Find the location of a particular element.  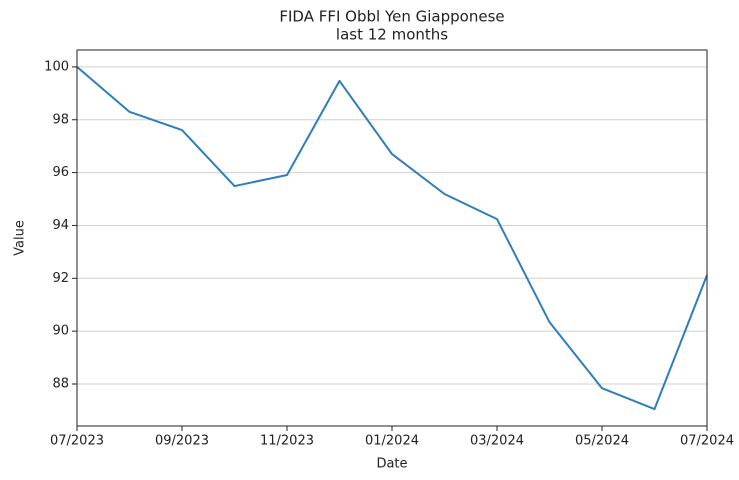

y-tick-label: 100 is located at coordinates (56, 66).